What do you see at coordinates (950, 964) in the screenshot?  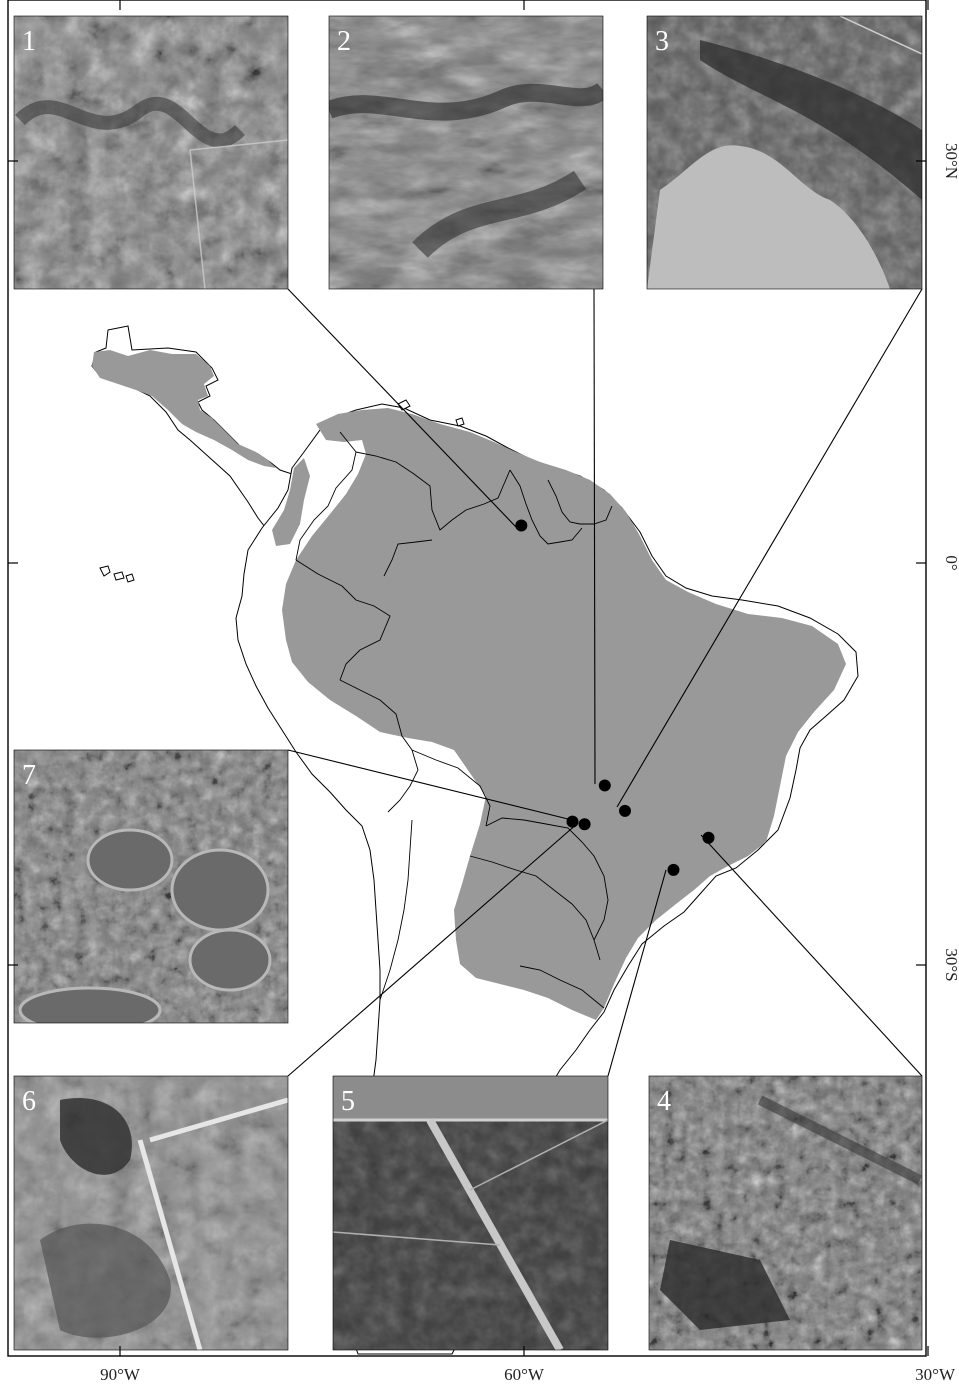 I see `y-tick-label-2: 30°S` at bounding box center [950, 964].